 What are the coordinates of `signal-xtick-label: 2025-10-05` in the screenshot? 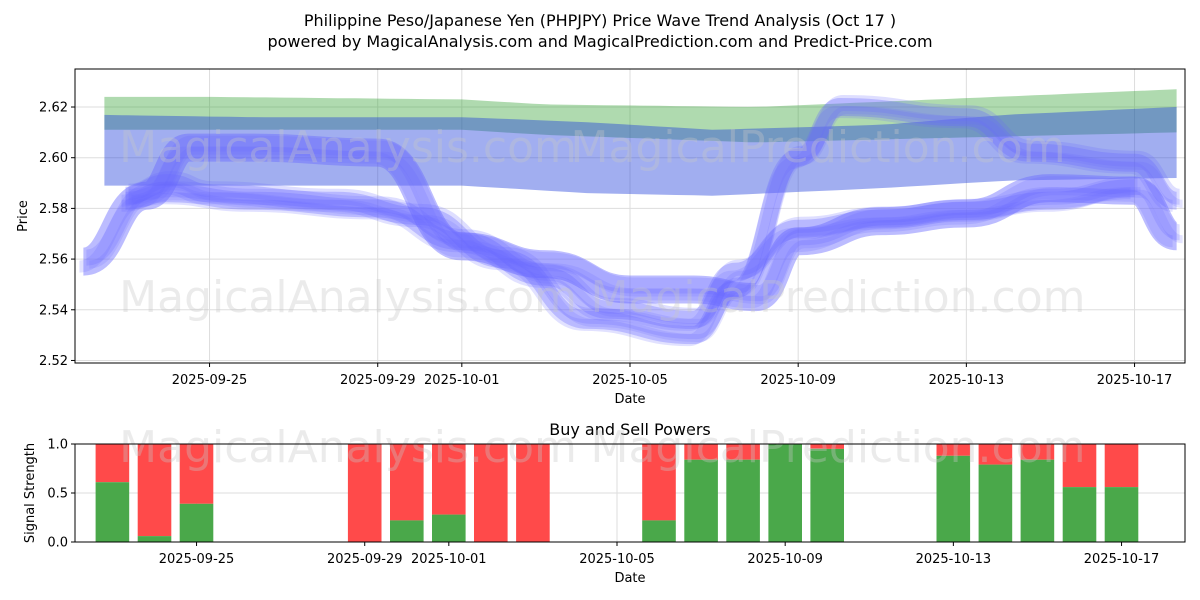 It's located at (617, 559).